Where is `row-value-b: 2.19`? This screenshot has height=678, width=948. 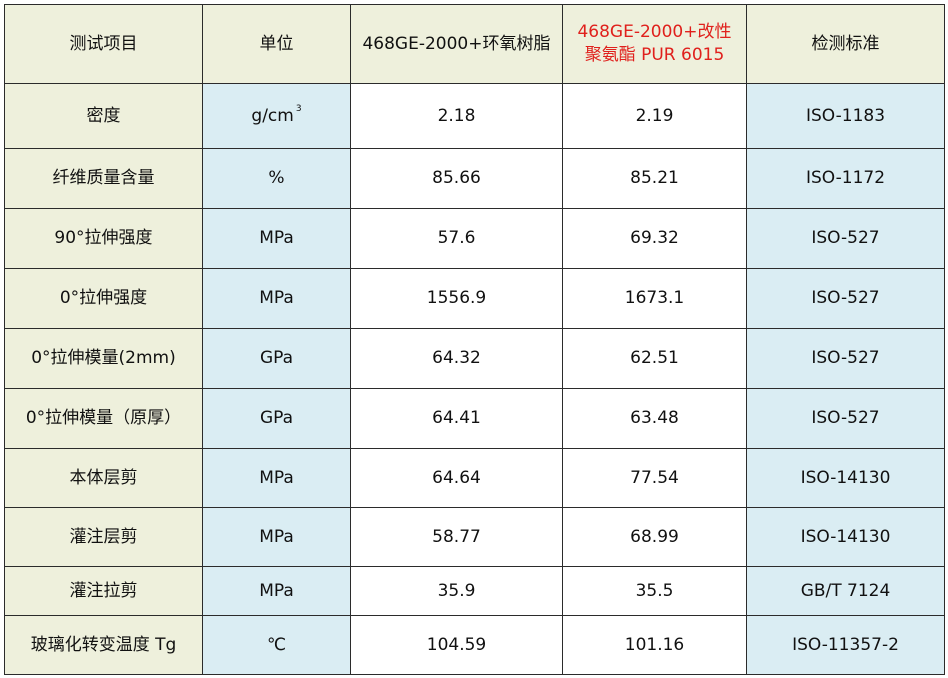
row-value-b: 2.19 is located at coordinates (654, 116).